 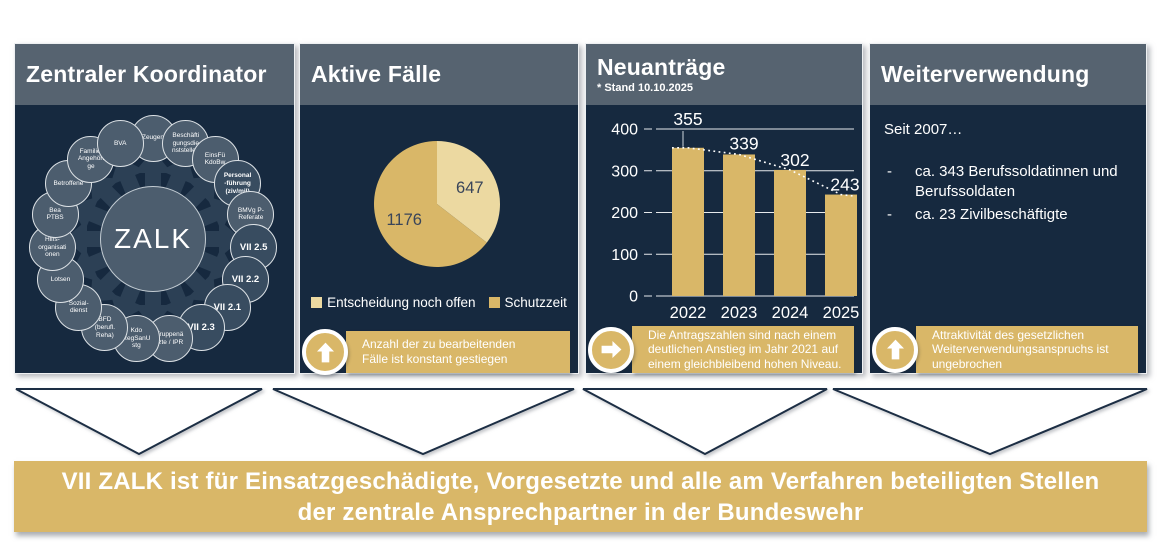 I want to click on zalk-center-circle: ZALK, so click(x=153, y=239).